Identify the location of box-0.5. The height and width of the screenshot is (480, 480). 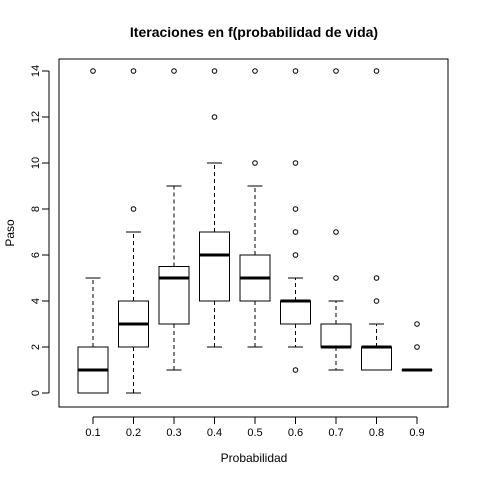
(255, 208).